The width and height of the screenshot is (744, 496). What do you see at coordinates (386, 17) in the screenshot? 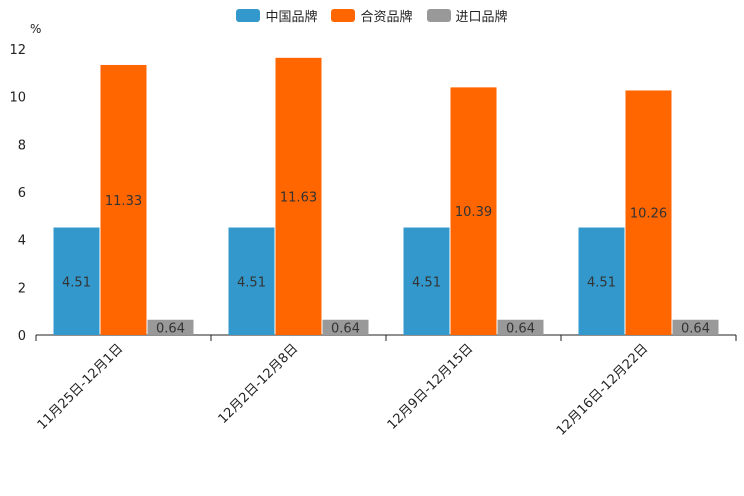
I see `legend-label-joint-venture-brand: 合资品牌` at bounding box center [386, 17].